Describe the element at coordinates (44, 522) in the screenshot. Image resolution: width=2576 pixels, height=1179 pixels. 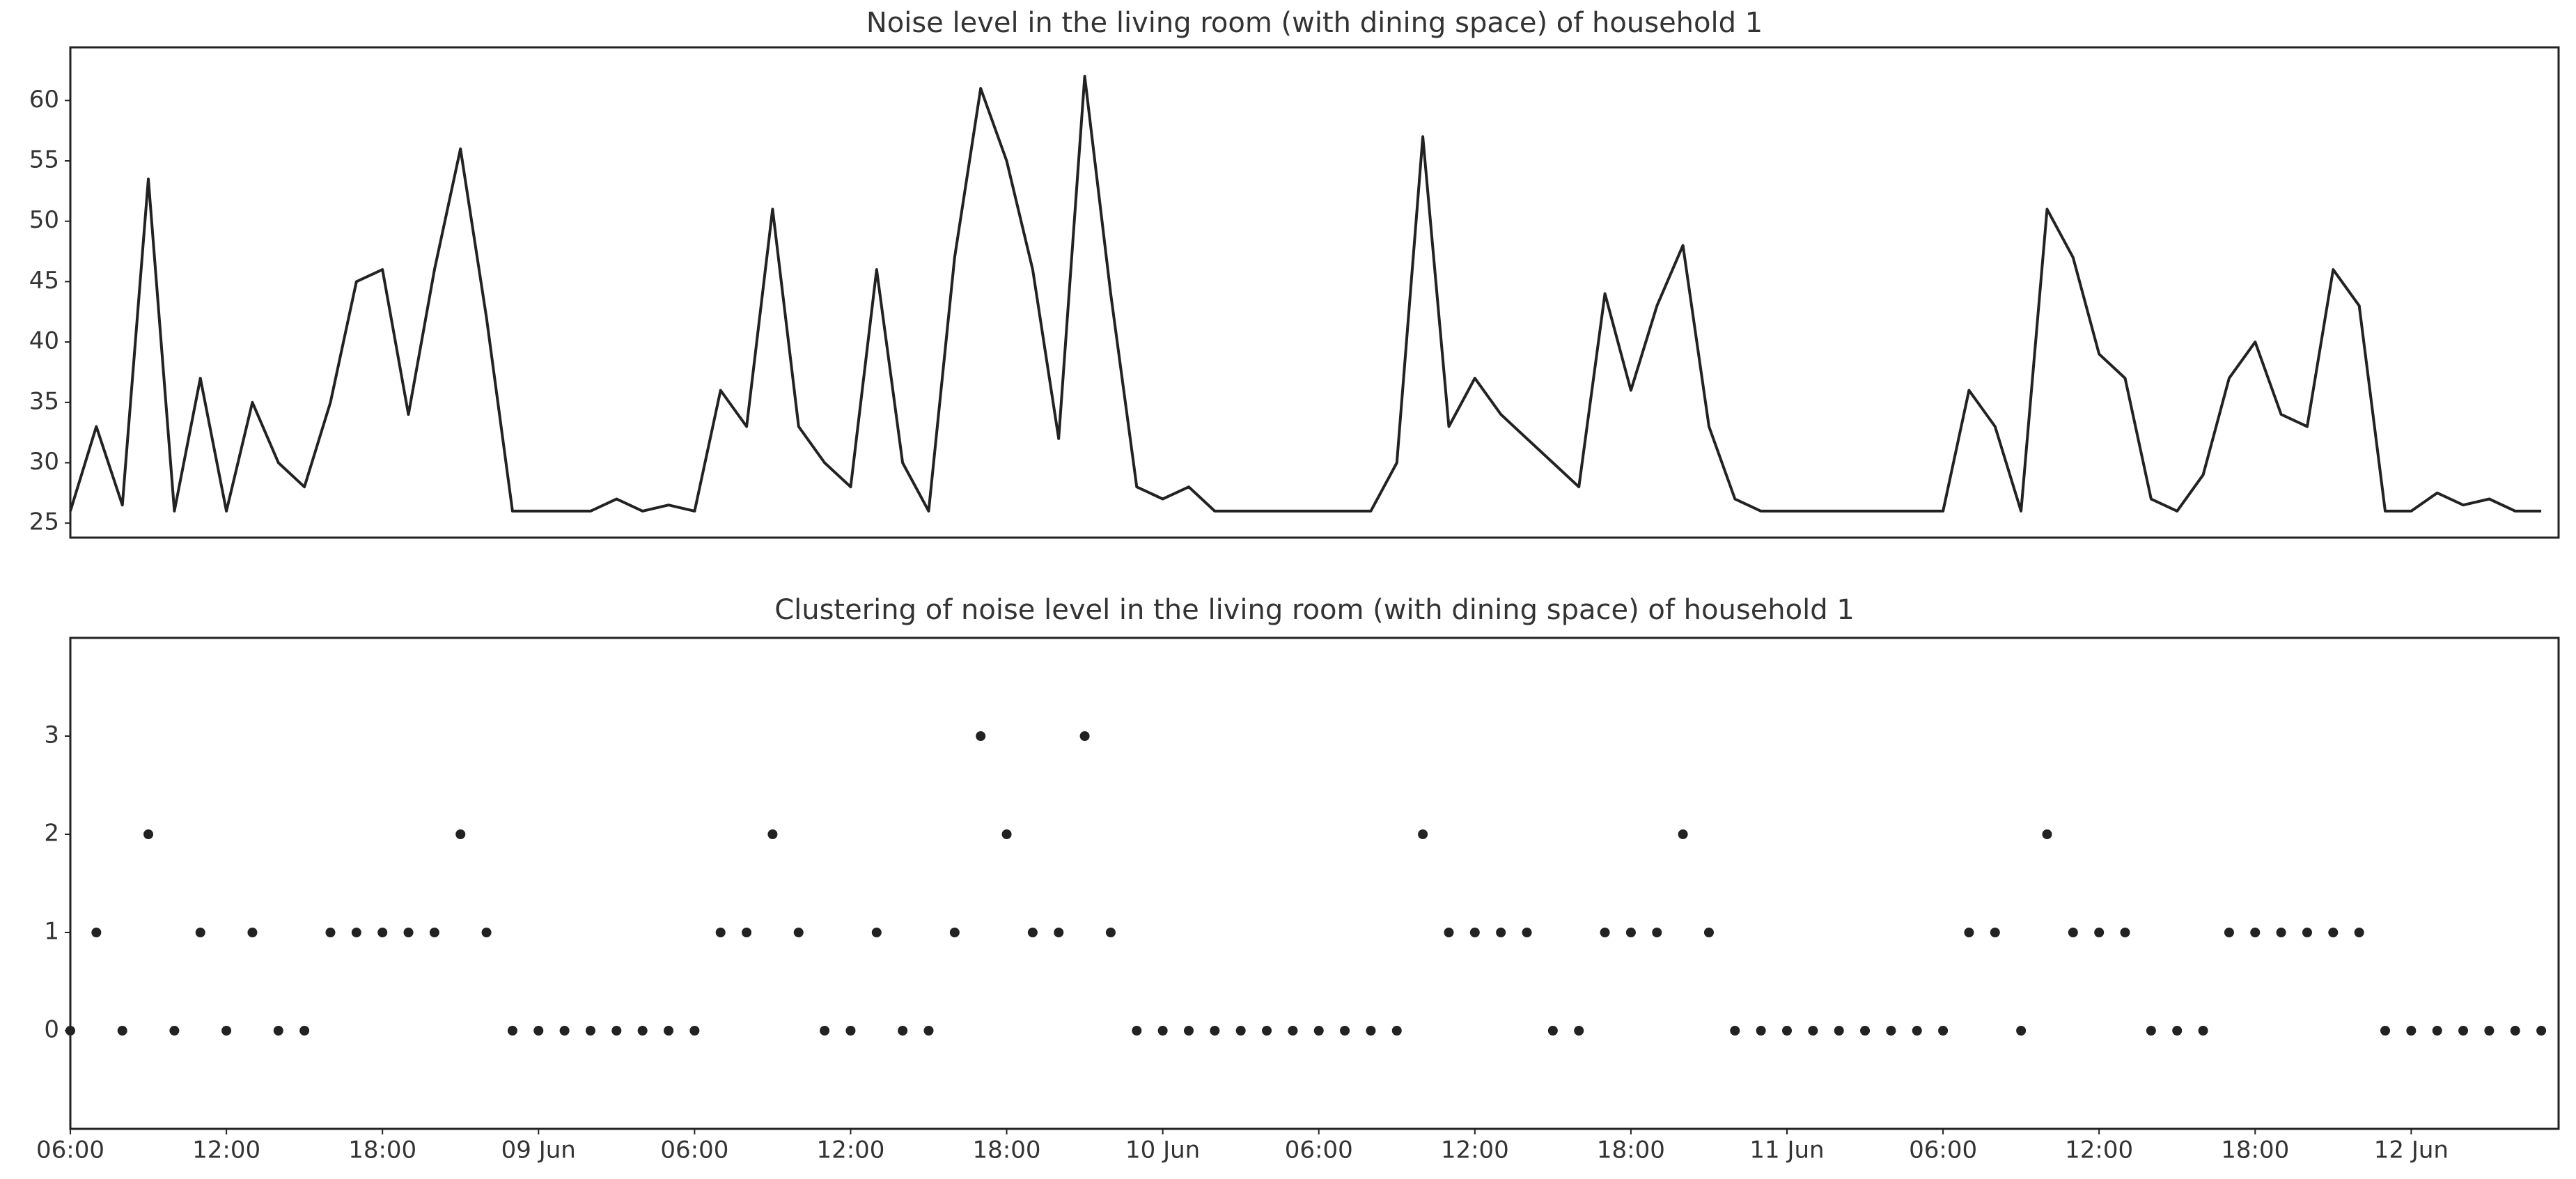
I see `y-tick-label: 25` at that location.